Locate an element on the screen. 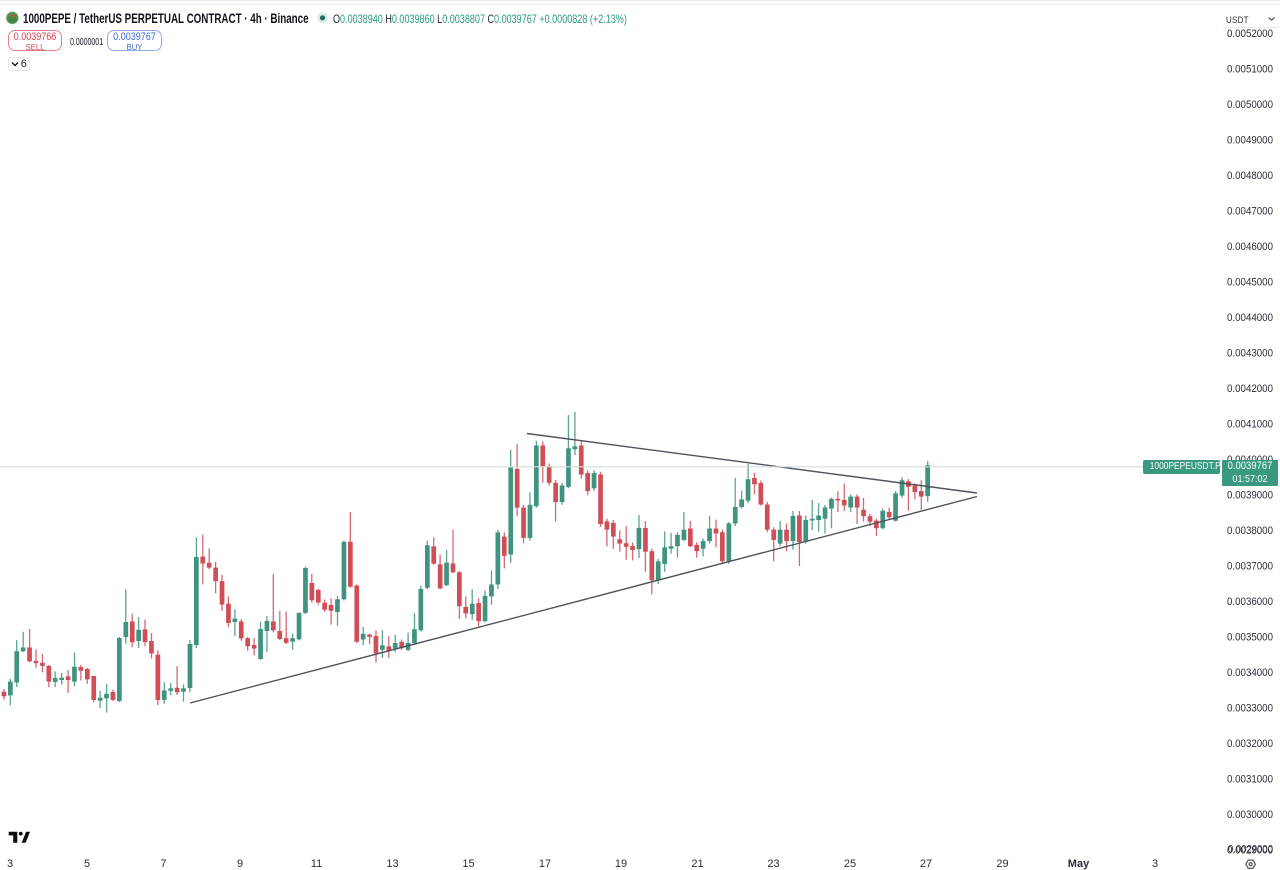 The image size is (1280, 870). svg-text: 0.0045000 is located at coordinates (1250, 282).